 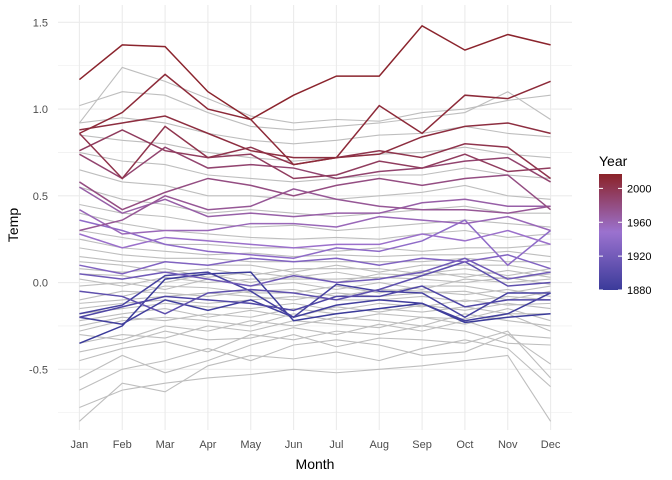 What do you see at coordinates (551, 445) in the screenshot?
I see `x-tick-label: Dec` at bounding box center [551, 445].